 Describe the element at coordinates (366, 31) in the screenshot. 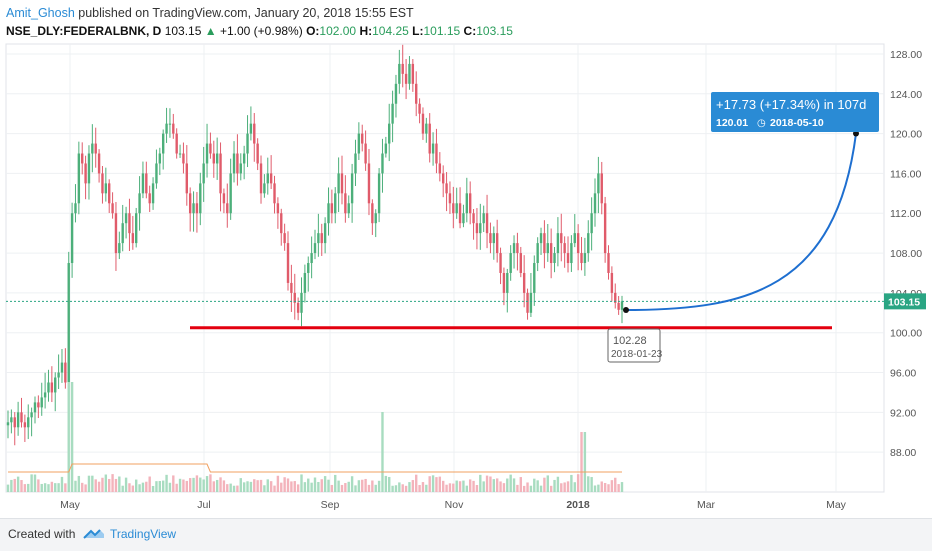

I see `high-label: H:` at that location.